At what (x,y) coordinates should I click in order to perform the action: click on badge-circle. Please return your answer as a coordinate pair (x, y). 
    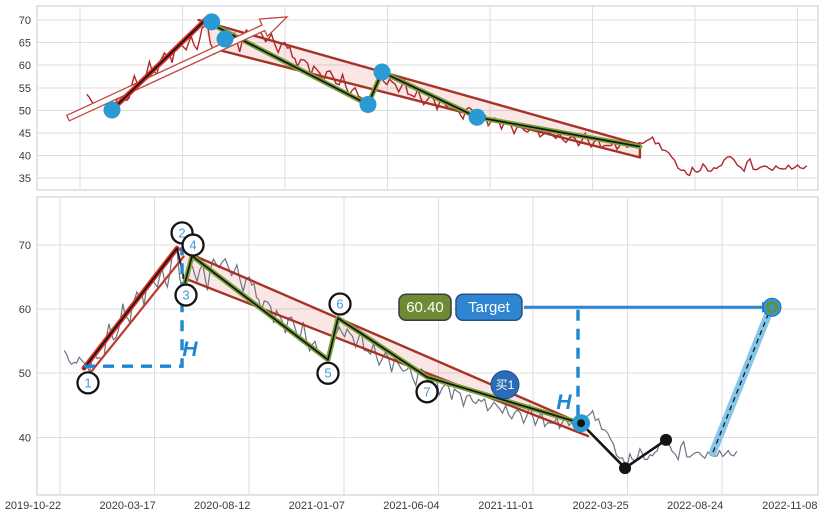
    Looking at the image, I should click on (505, 385).